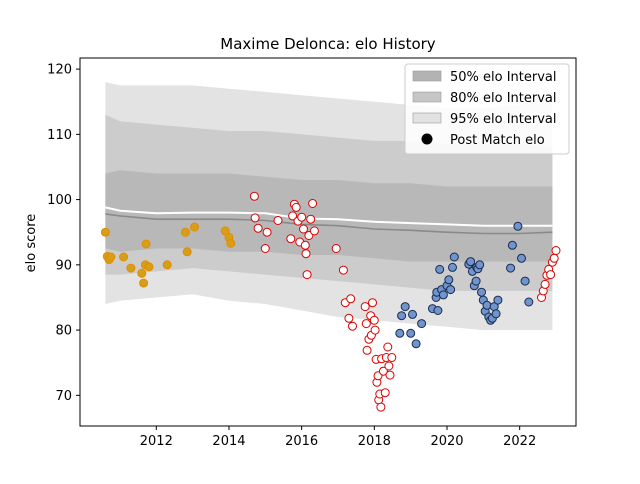  What do you see at coordinates (301, 441) in the screenshot?
I see `x-tick-label: 2016` at bounding box center [301, 441].